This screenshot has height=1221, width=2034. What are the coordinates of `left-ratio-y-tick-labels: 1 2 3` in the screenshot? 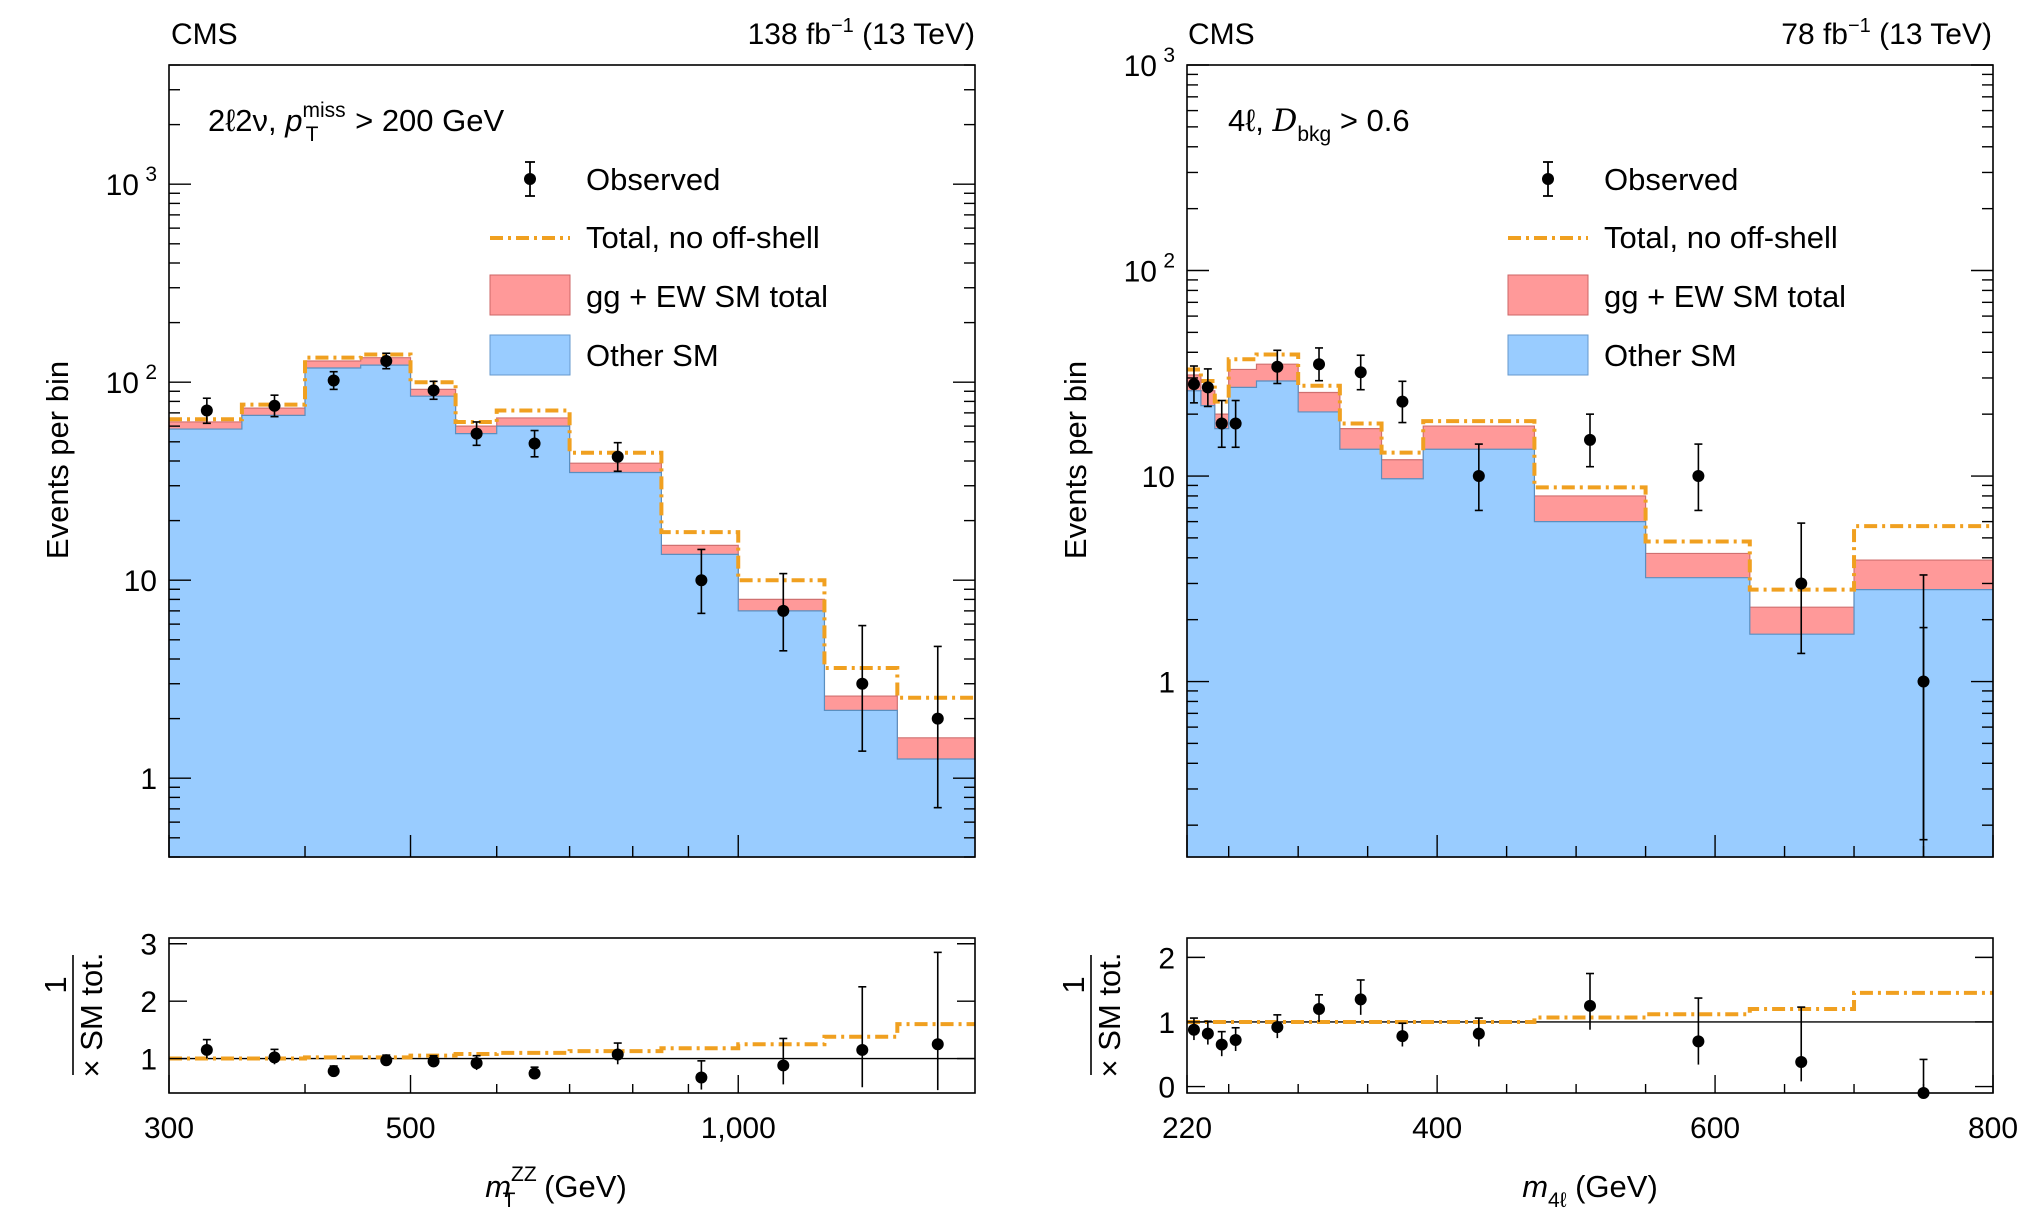 It's located at (148, 1003).